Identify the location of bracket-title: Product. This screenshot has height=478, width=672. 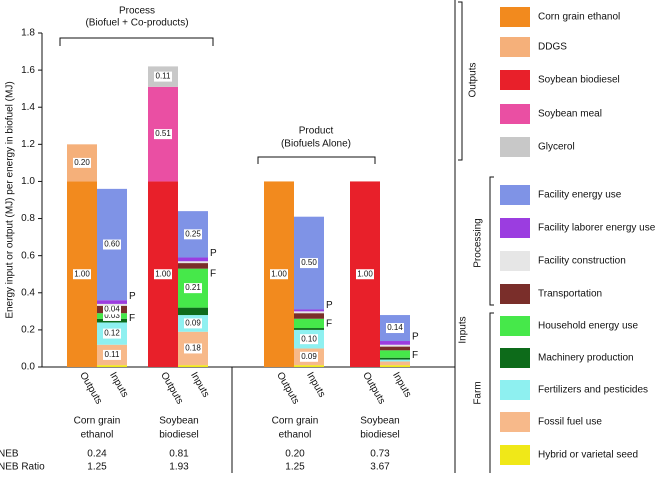
(316, 131).